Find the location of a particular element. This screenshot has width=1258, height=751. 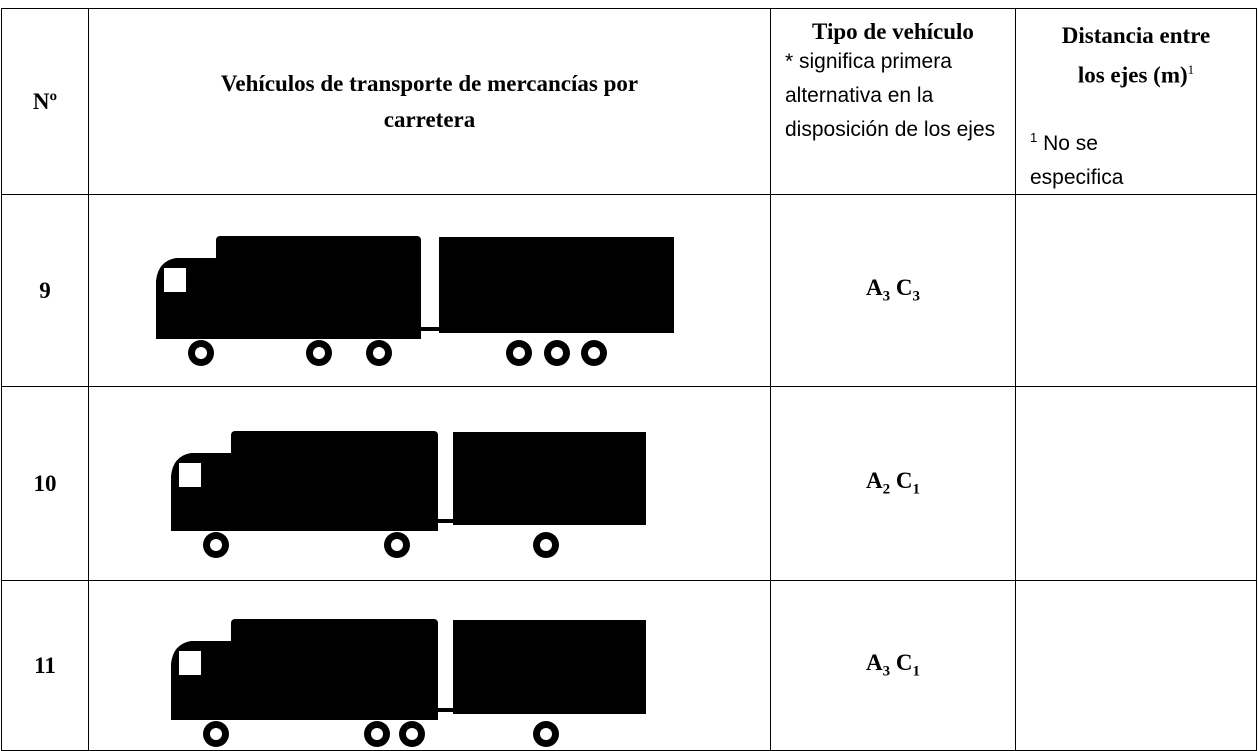

row-number: 10 is located at coordinates (45, 483).